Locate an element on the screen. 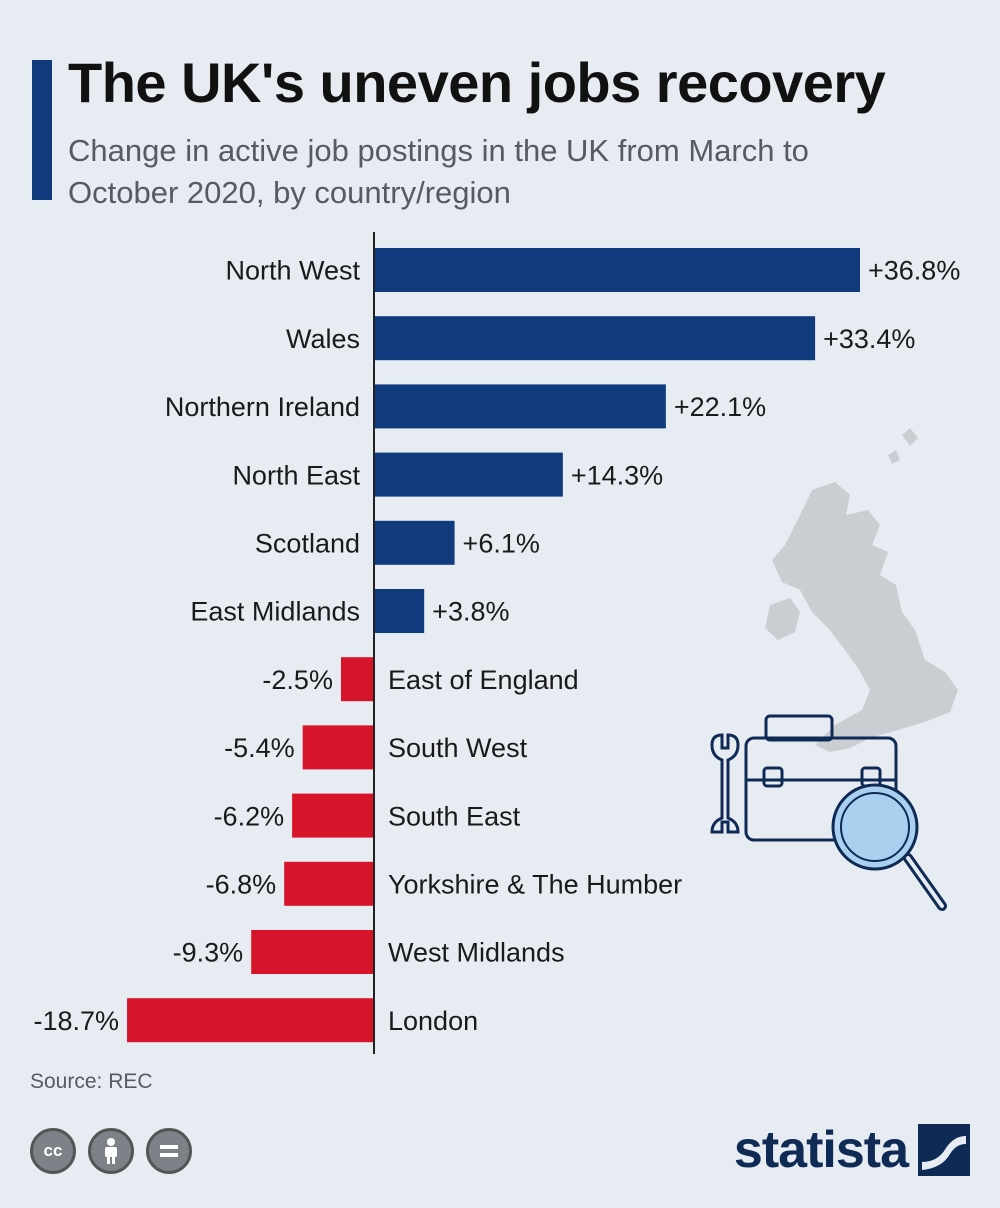 This screenshot has width=1000, height=1208. bar-london is located at coordinates (250, 1020).